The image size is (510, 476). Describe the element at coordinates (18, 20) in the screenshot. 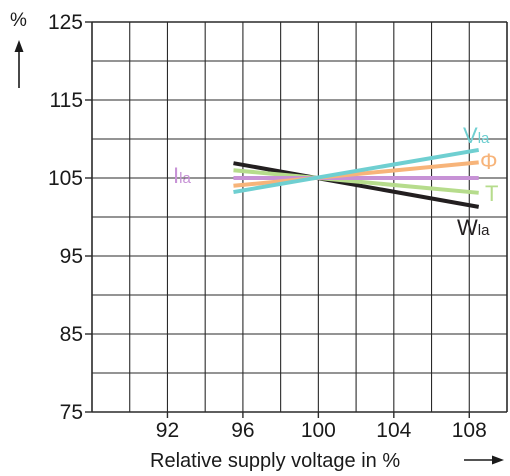

I see `y-axis-label: %` at that location.